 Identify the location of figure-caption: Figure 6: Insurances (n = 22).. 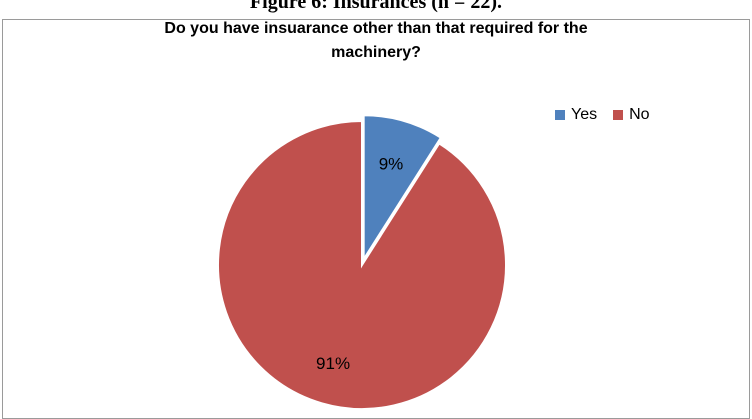
(376, 6).